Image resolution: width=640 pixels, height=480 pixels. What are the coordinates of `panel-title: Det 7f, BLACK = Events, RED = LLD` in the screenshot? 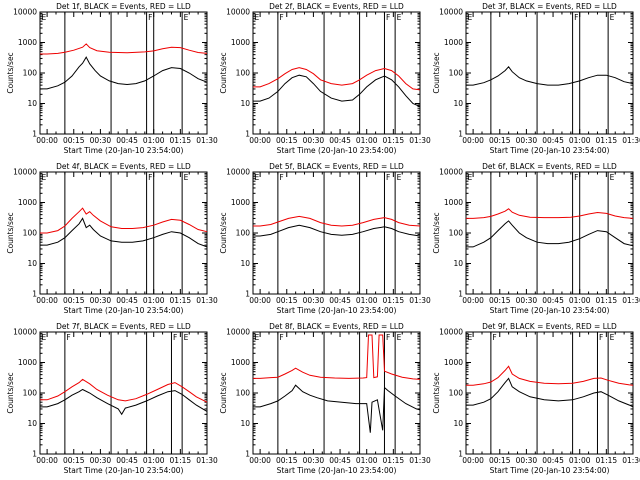 It's located at (123, 326).